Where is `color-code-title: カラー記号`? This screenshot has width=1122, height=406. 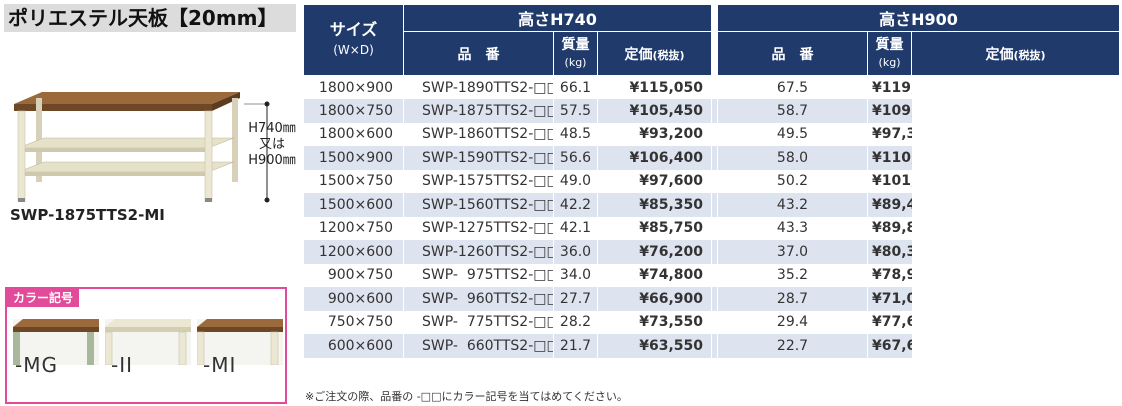
color-code-title: カラー記号 is located at coordinates (43, 298).